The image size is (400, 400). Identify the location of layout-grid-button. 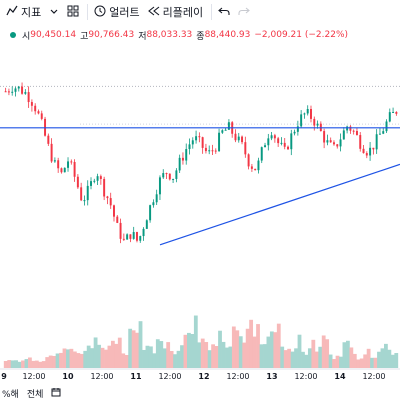
(73, 12).